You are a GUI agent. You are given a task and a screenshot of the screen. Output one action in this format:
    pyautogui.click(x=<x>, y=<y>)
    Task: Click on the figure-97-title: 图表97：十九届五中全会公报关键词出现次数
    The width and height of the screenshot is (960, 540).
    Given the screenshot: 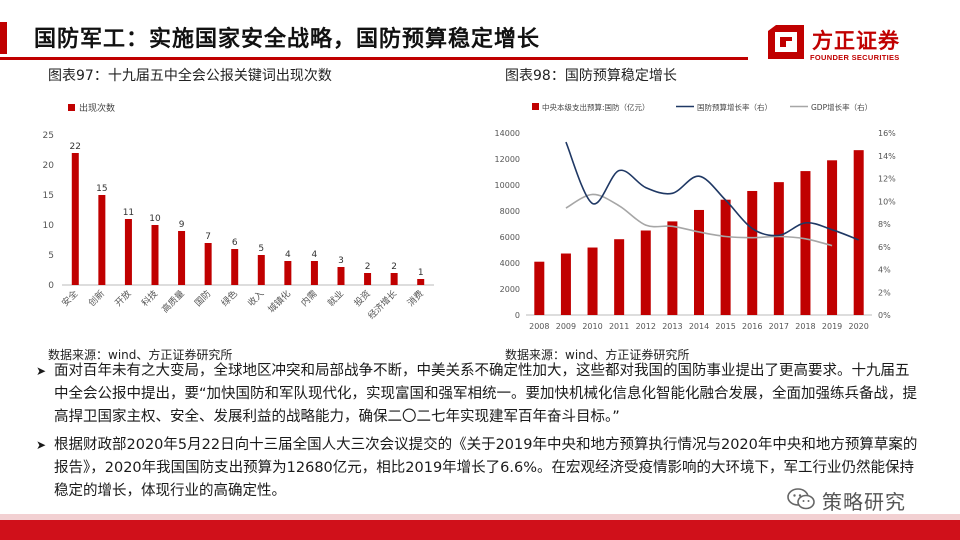 What is the action you would take?
    pyautogui.click(x=190, y=76)
    